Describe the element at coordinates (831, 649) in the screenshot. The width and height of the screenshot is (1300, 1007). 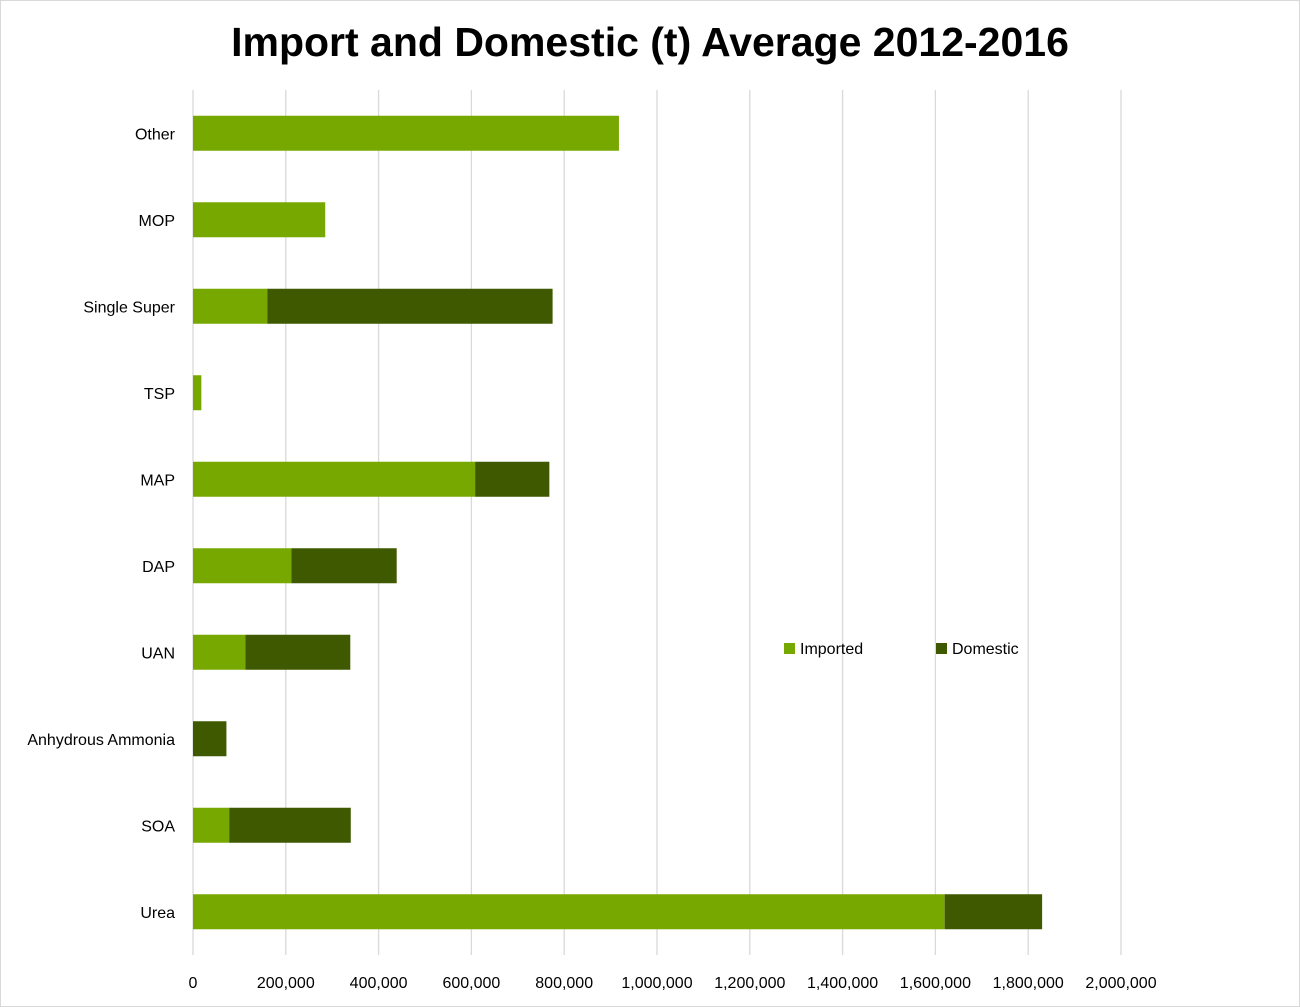
I see `legend-label: Imported` at that location.